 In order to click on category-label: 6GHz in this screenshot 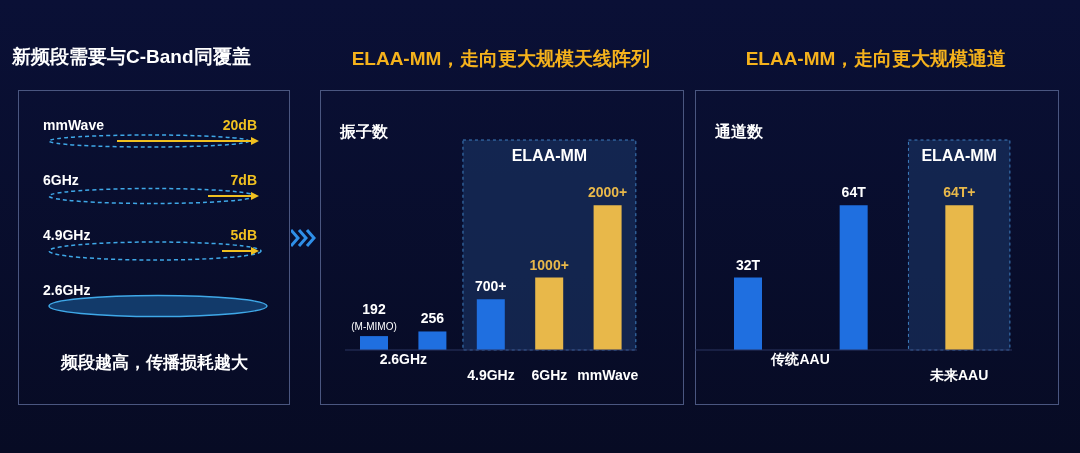, I will do `click(61, 180)`.